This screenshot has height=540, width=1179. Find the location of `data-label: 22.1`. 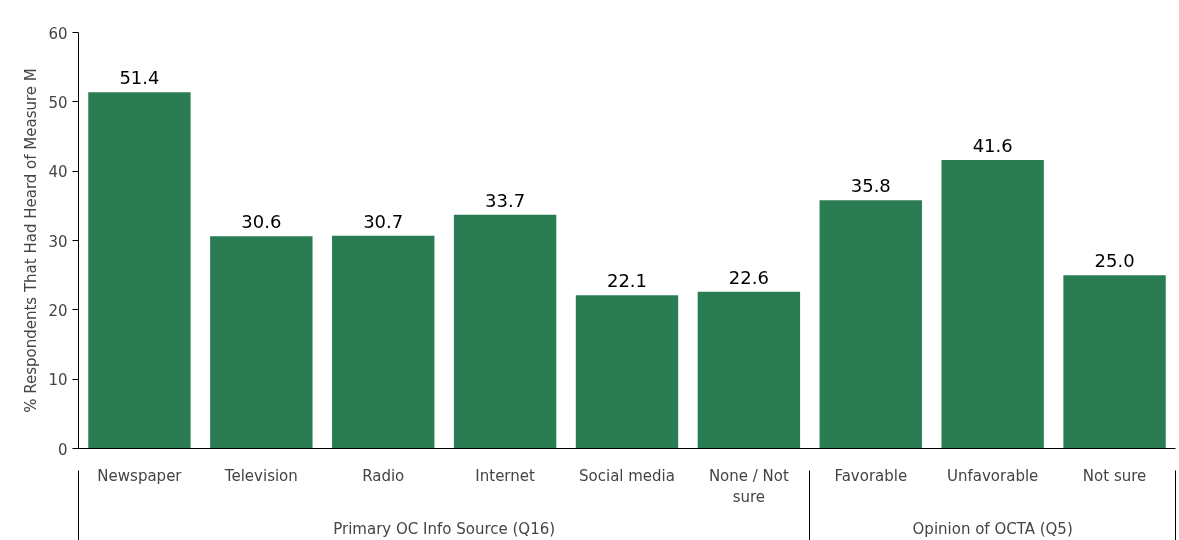

data-label: 22.1 is located at coordinates (627, 281).